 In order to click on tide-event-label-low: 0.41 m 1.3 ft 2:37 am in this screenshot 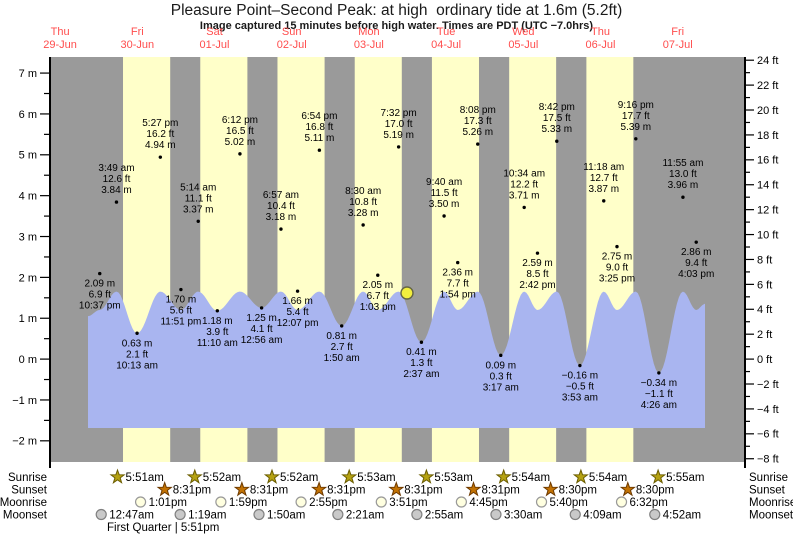, I will do `click(421, 363)`.